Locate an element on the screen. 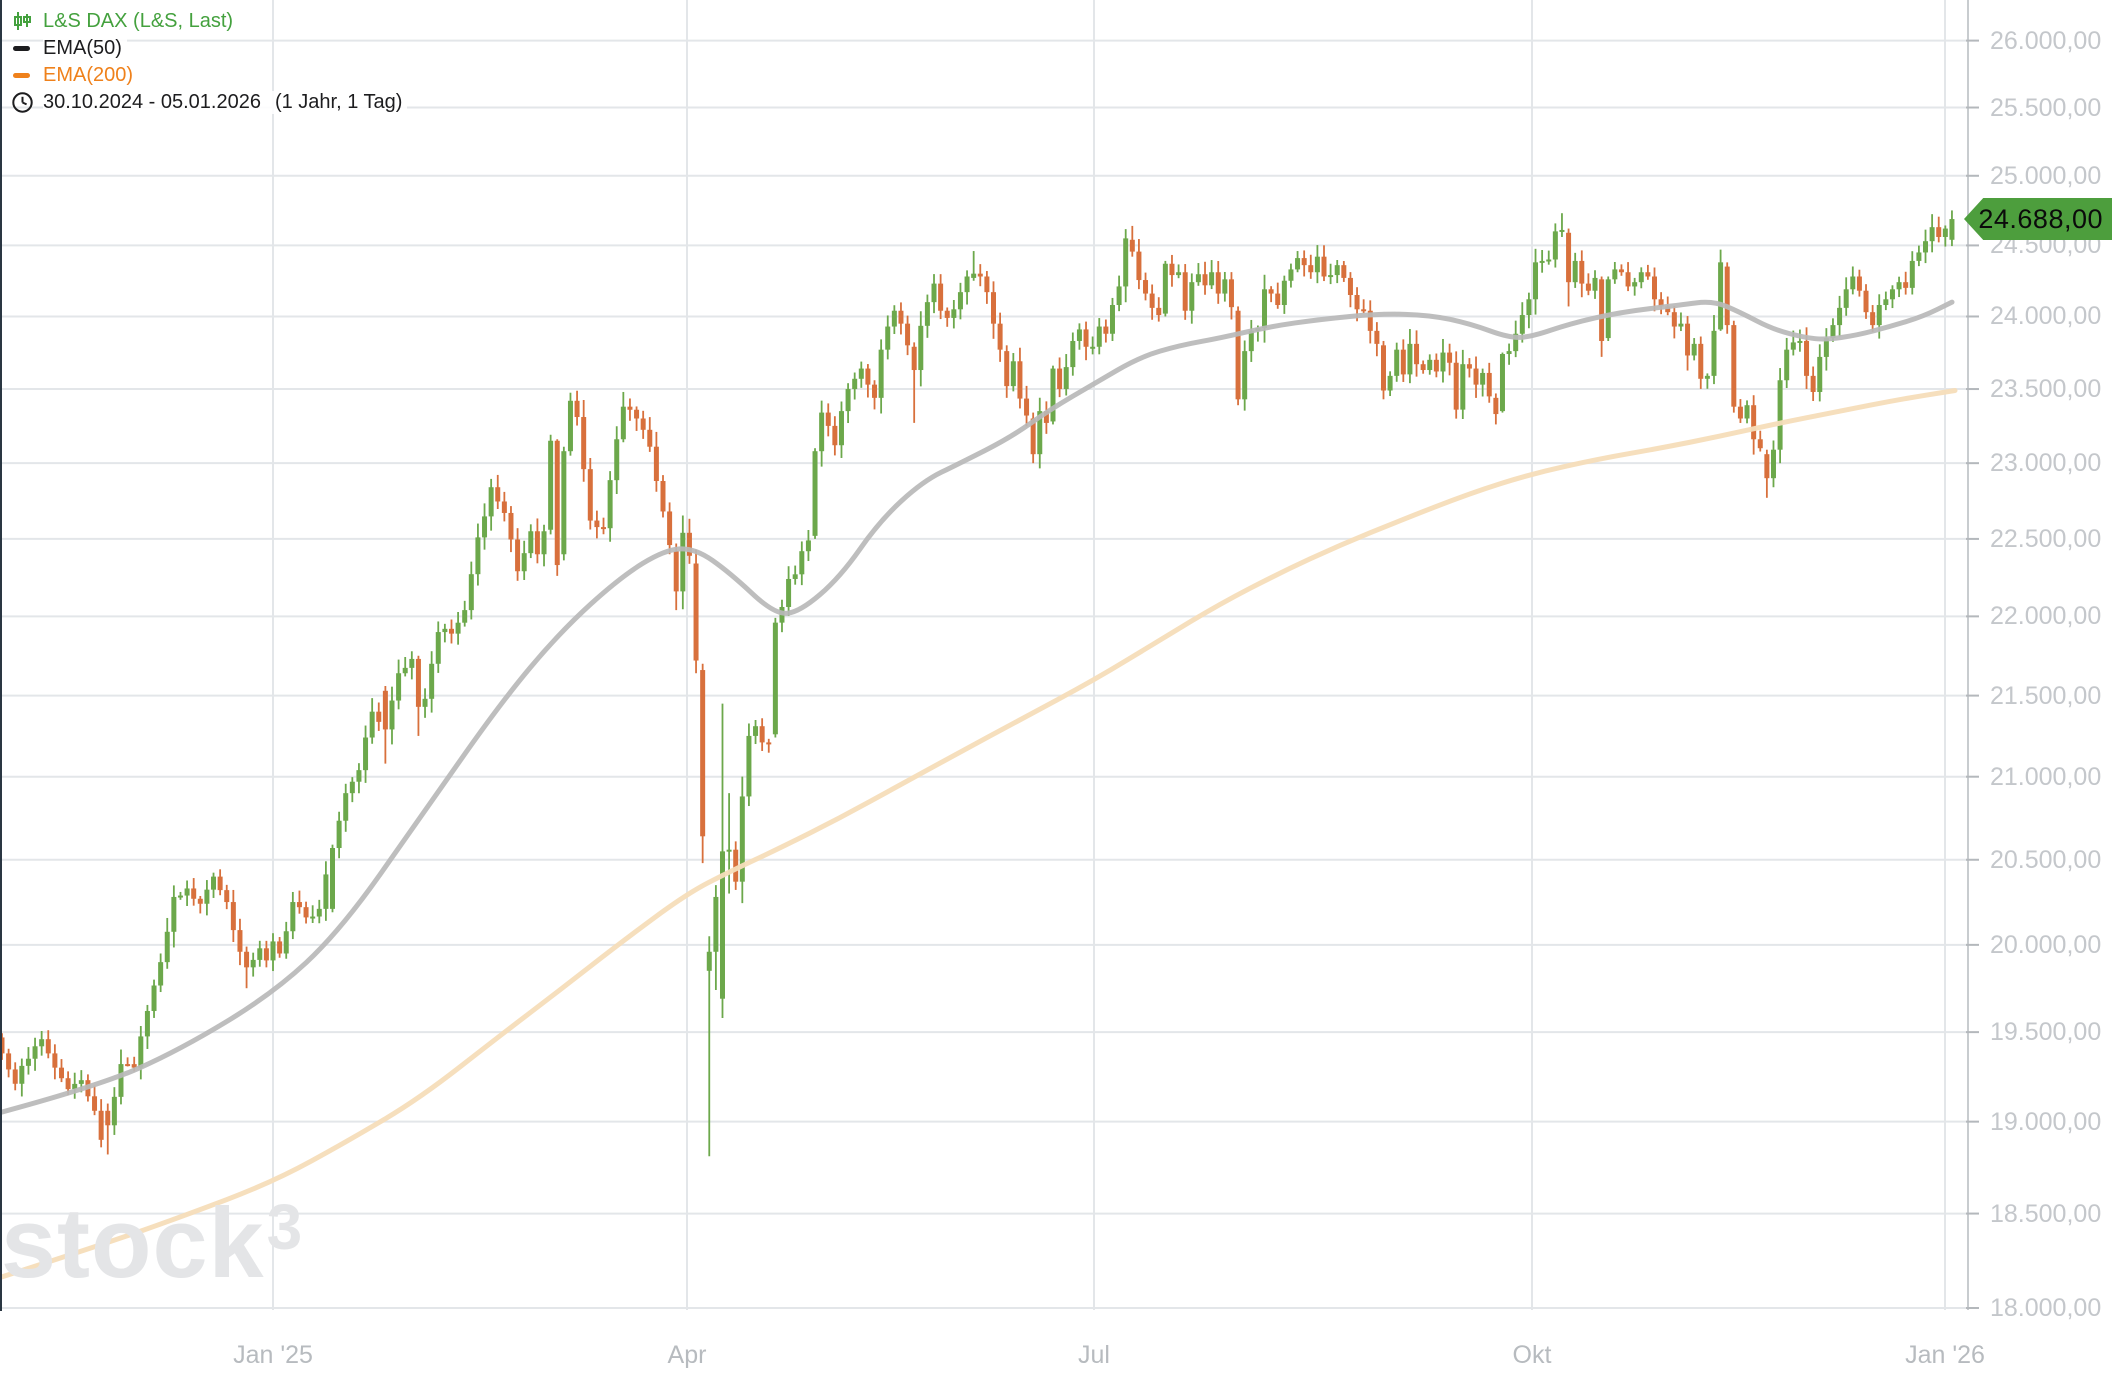  ema200-swatch-icon is located at coordinates (21, 75).